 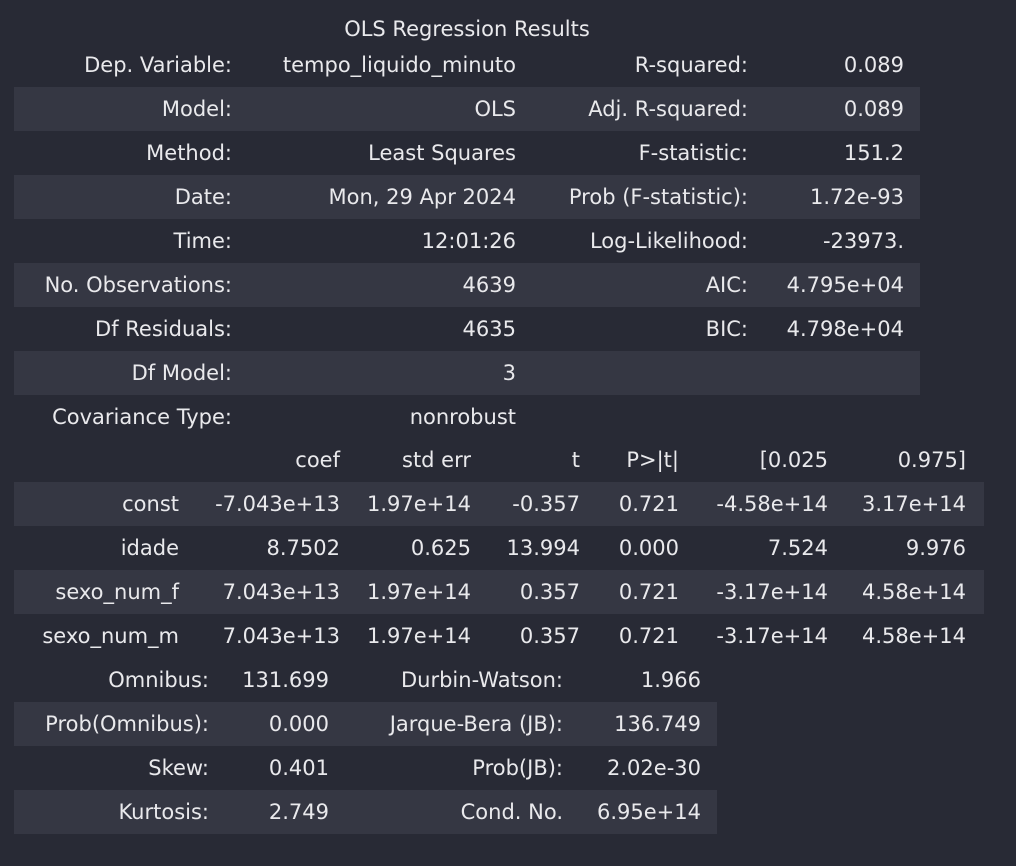 What do you see at coordinates (873, 153) in the screenshot?
I see `cell-value: 151.2` at bounding box center [873, 153].